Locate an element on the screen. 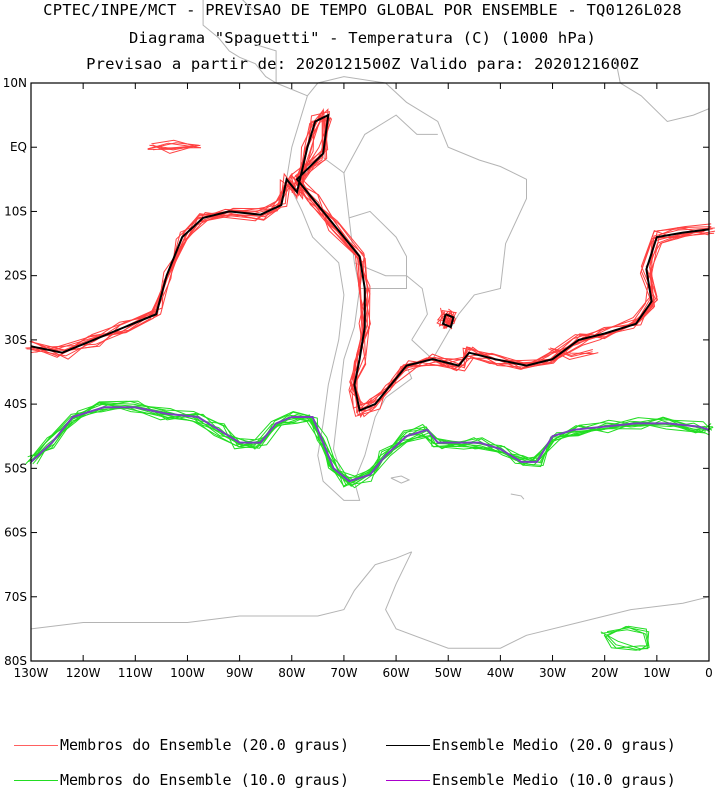 Image resolution: width=725 pixels, height=792 pixels. country-borders-brazil-north is located at coordinates (390, 144).